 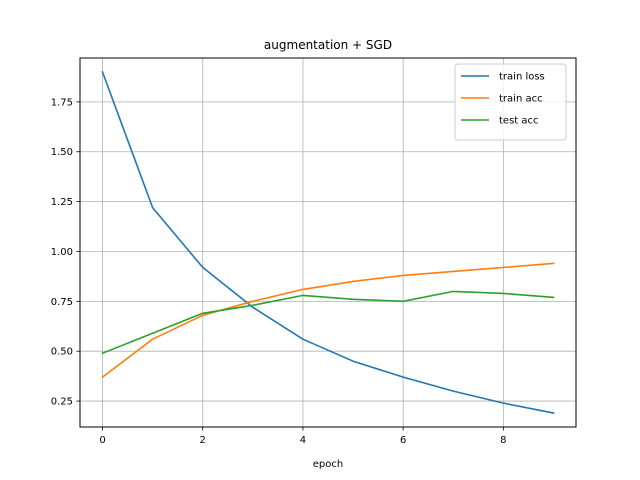 What do you see at coordinates (62, 252) in the screenshot?
I see `y-tick-label: 1.00` at bounding box center [62, 252].